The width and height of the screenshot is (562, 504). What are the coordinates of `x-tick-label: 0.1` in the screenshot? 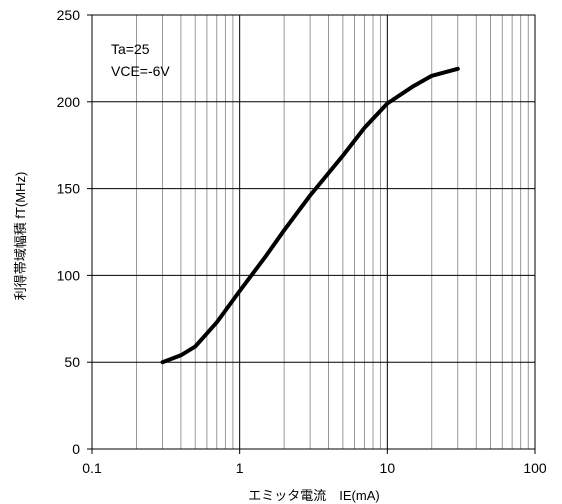 It's located at (92, 468).